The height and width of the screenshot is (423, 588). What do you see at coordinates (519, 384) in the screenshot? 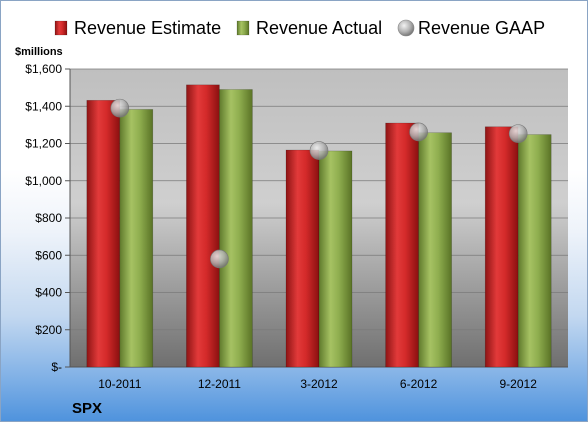
I see `x-tick-label: 9-2012` at bounding box center [519, 384].